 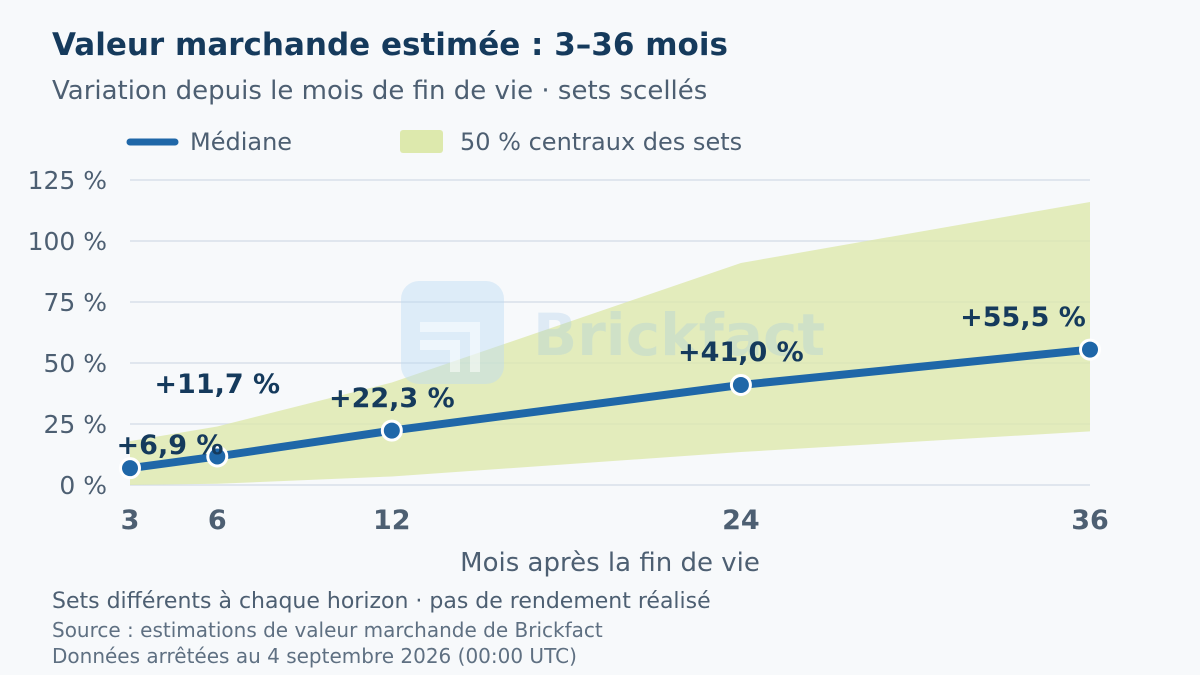 What do you see at coordinates (1023, 317) in the screenshot?
I see `data-label: +55,5 %` at bounding box center [1023, 317].